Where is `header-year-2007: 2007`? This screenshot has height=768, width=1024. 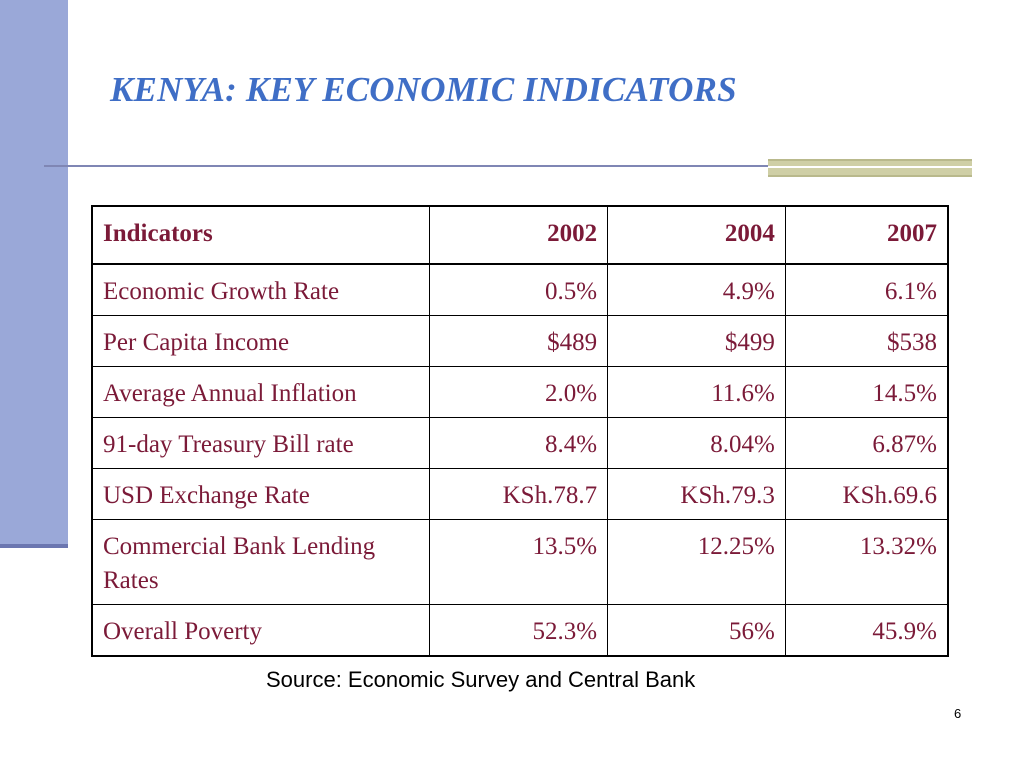
header-year-2007: 2007 is located at coordinates (866, 235).